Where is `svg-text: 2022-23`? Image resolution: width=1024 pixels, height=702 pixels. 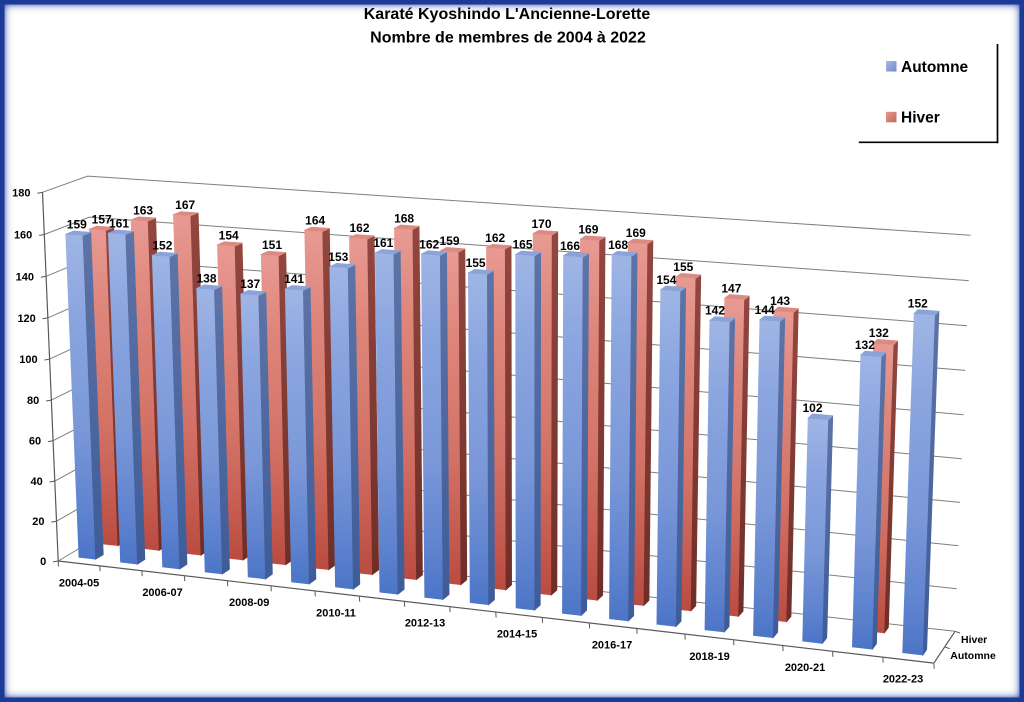 svg-text: 2022-23 is located at coordinates (903, 680).